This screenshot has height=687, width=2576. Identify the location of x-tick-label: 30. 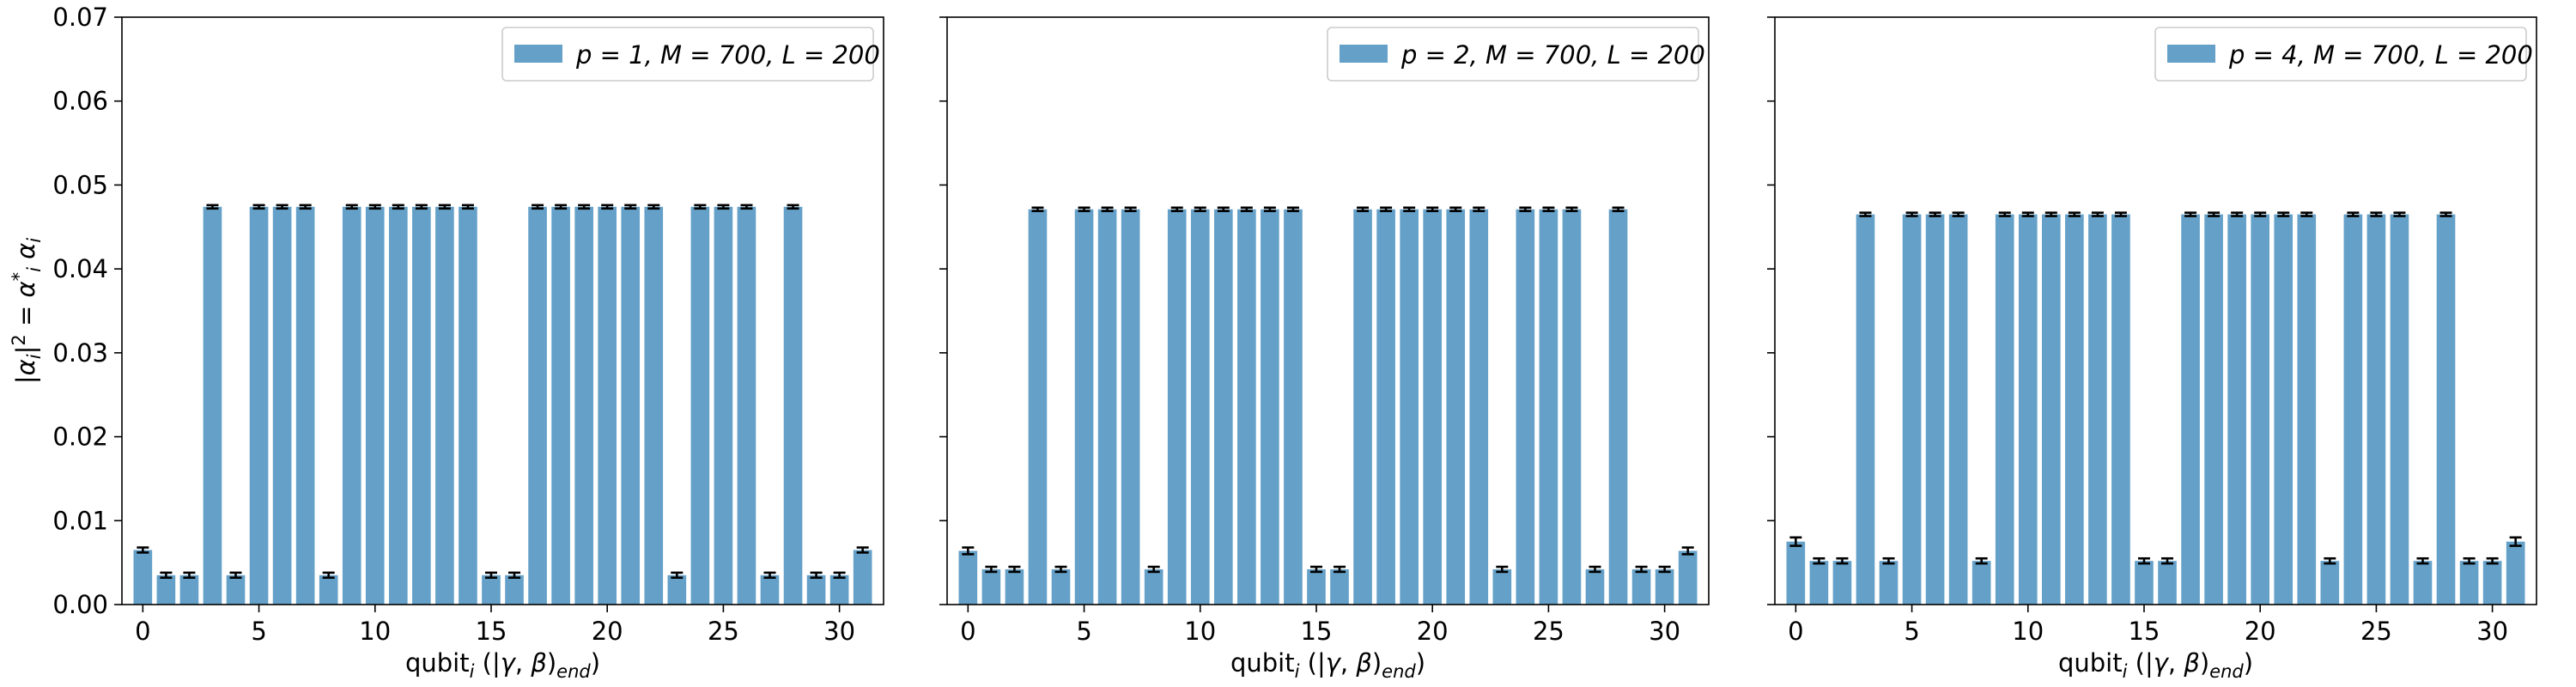
(2492, 631).